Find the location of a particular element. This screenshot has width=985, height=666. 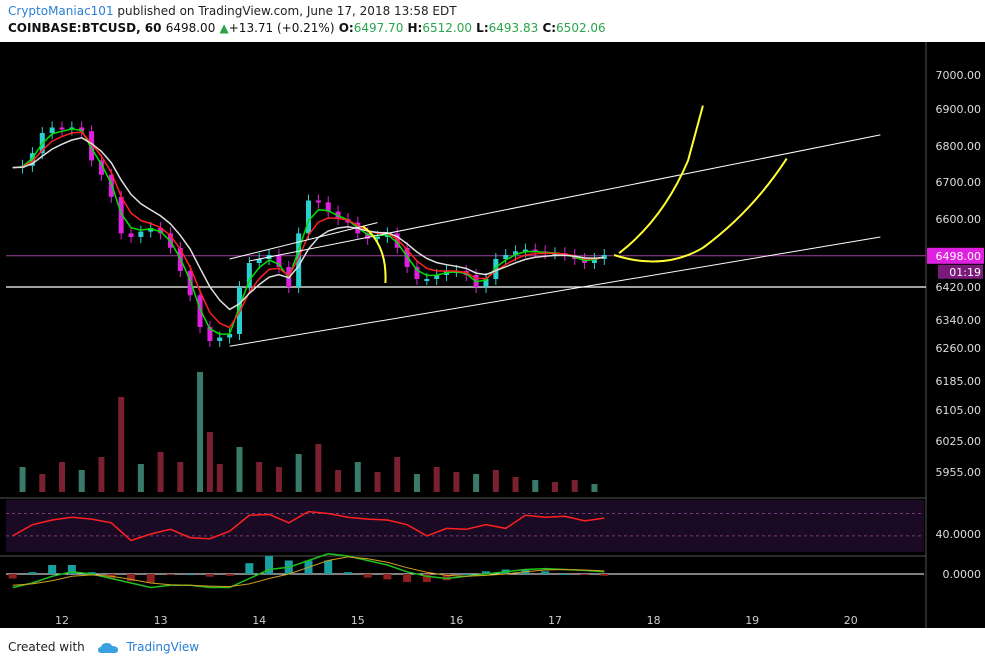

tradingview-link: TradingView is located at coordinates (163, 647).